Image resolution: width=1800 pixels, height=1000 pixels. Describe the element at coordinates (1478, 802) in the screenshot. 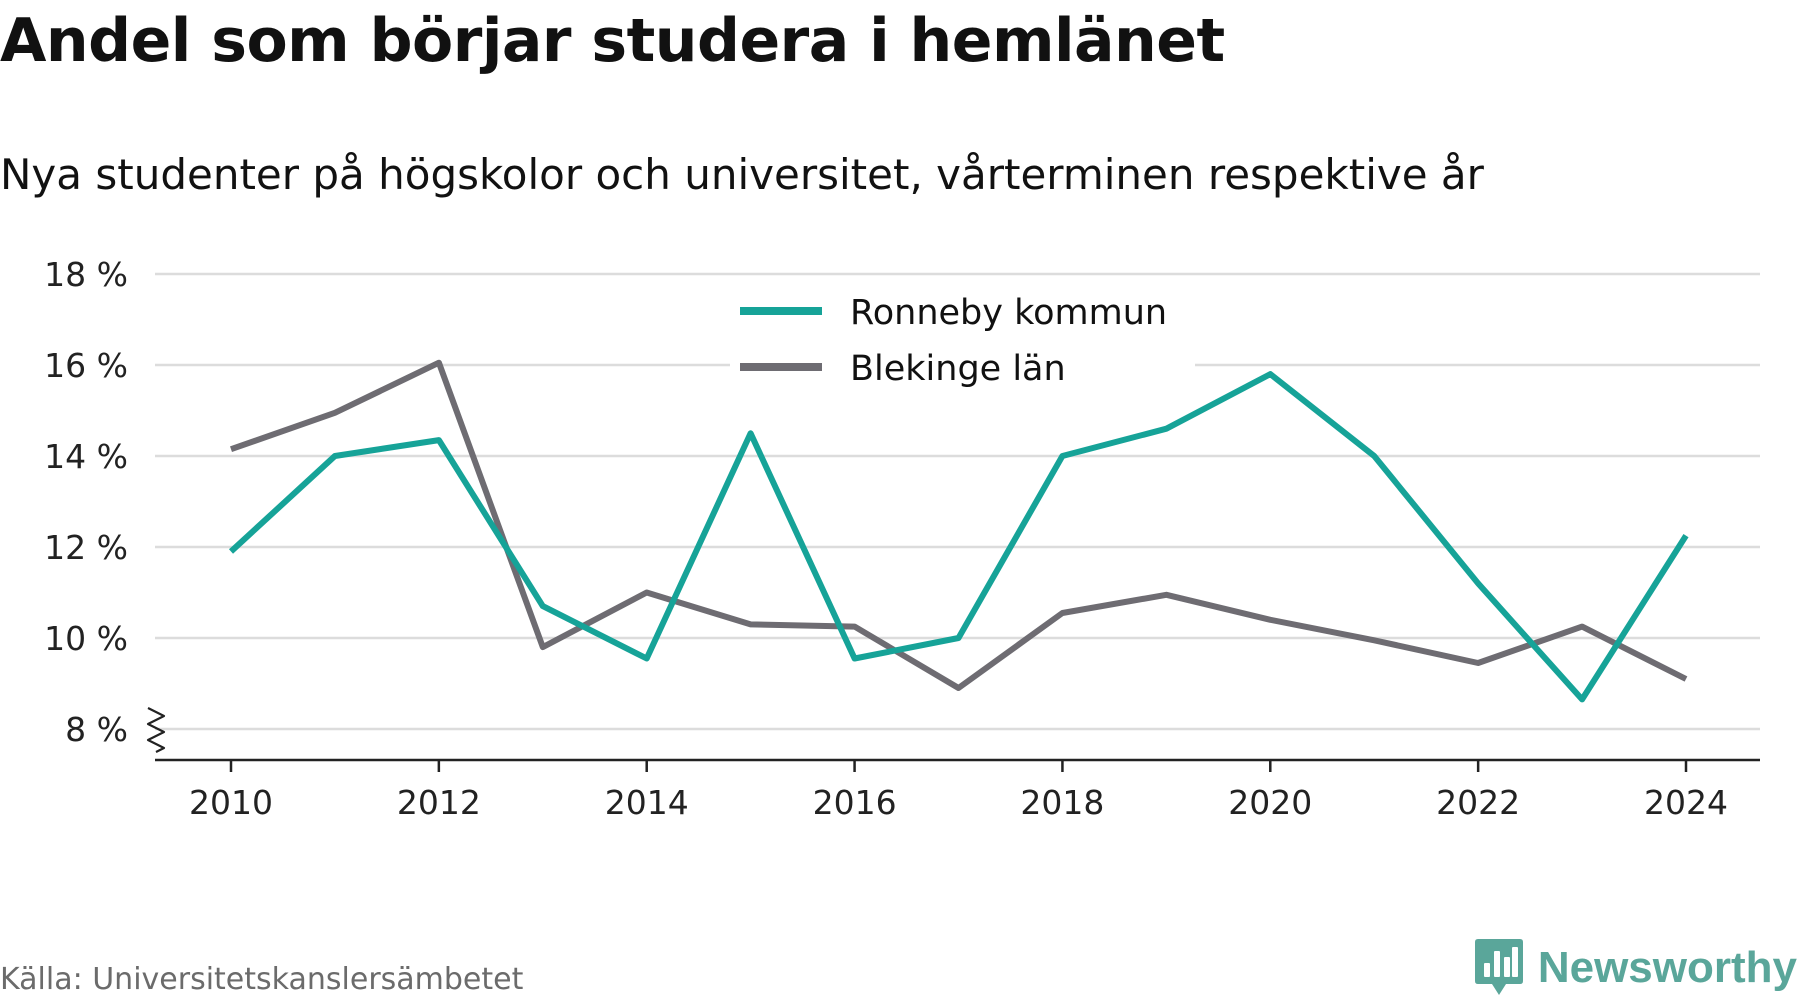

I see `x-tick-label: 2022` at that location.